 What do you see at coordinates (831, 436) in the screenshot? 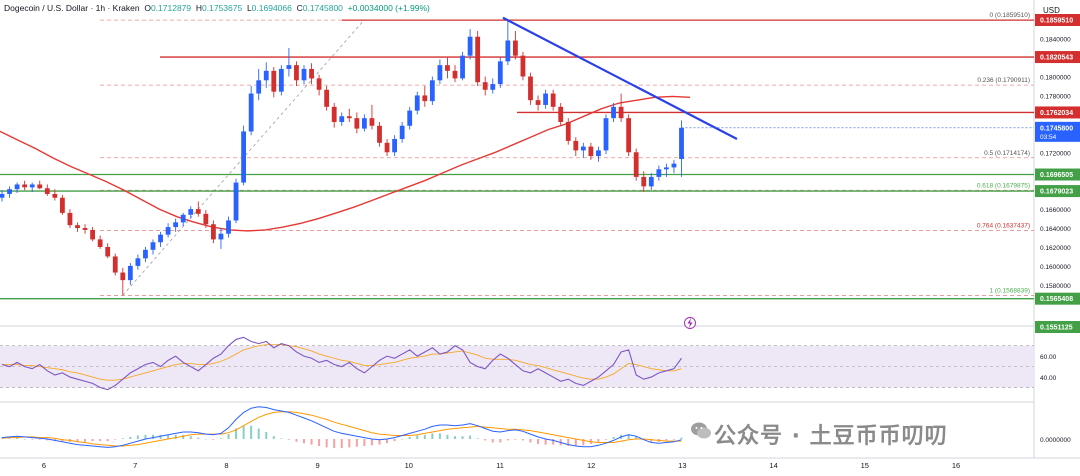
I see `watermark-text: 公众号 · 土豆币币叨叨` at bounding box center [831, 436].